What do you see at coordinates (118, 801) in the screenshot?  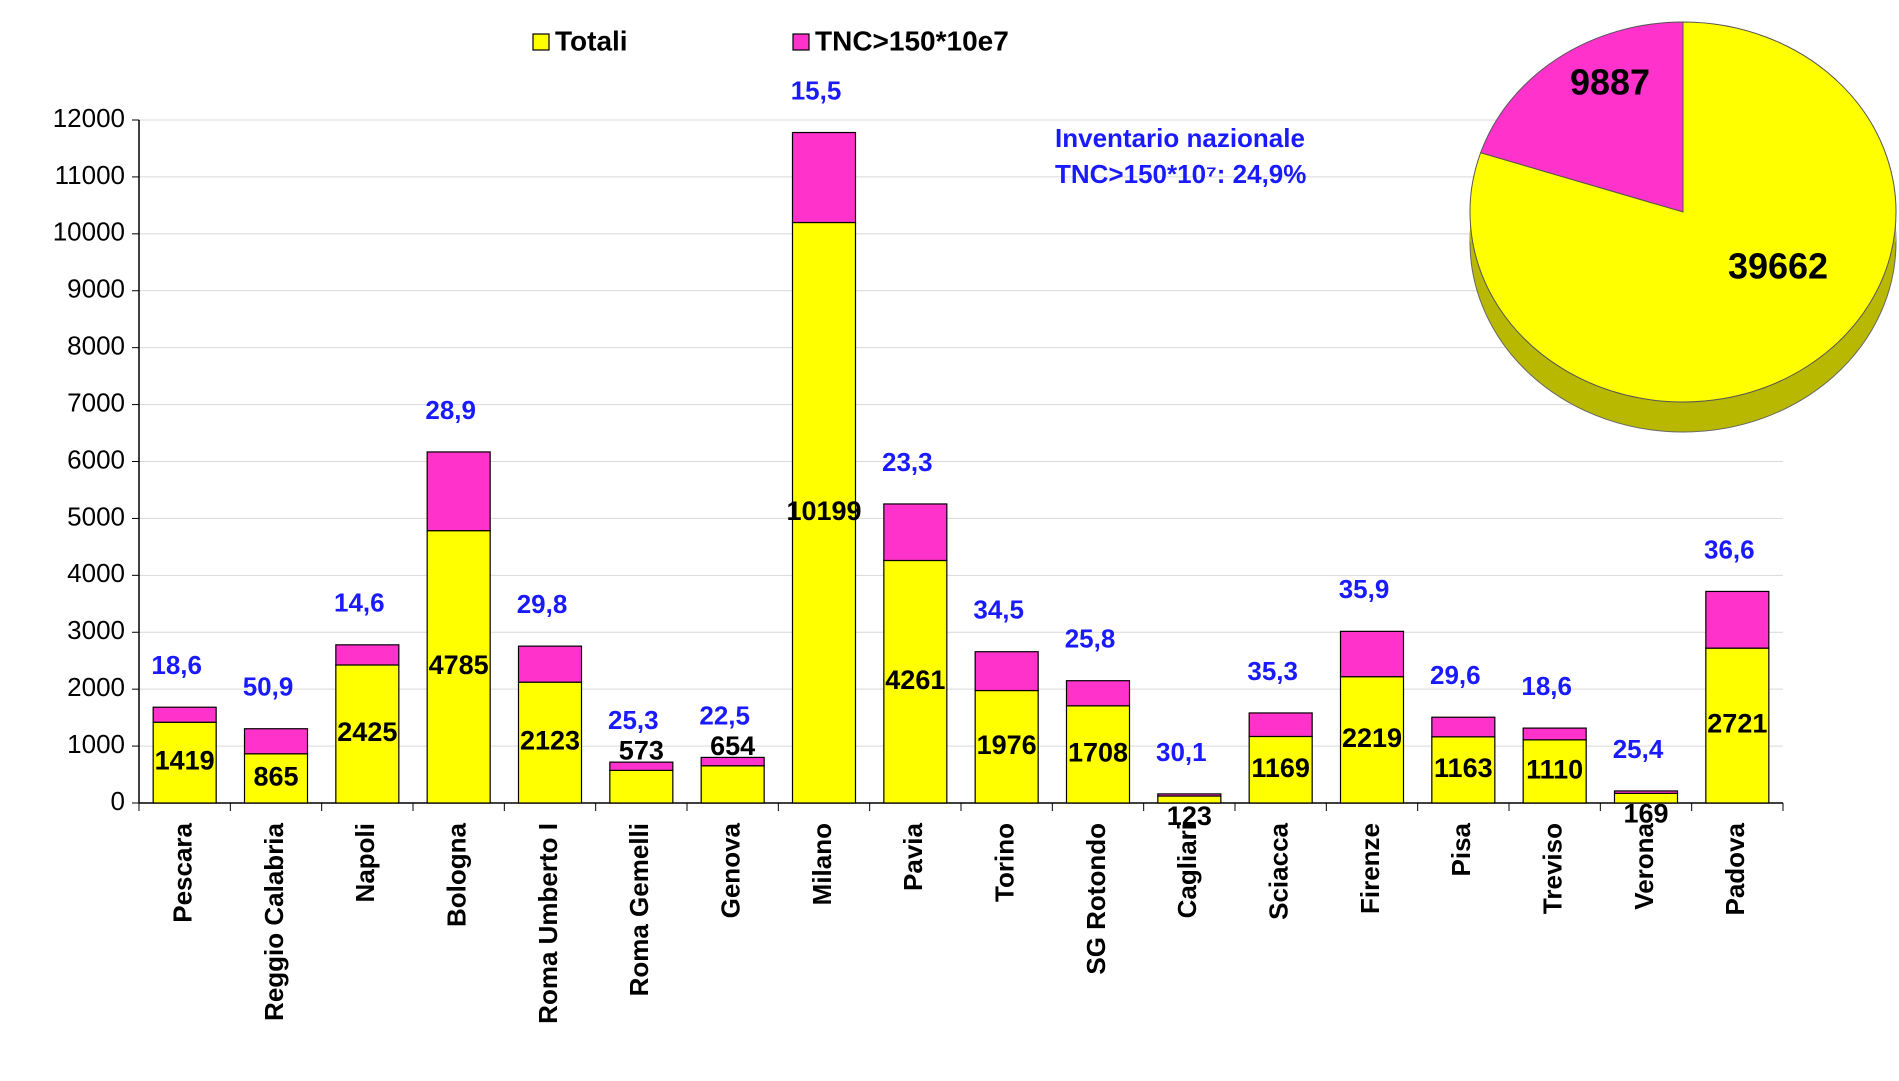 I see `y-tick-label: 0` at bounding box center [118, 801].